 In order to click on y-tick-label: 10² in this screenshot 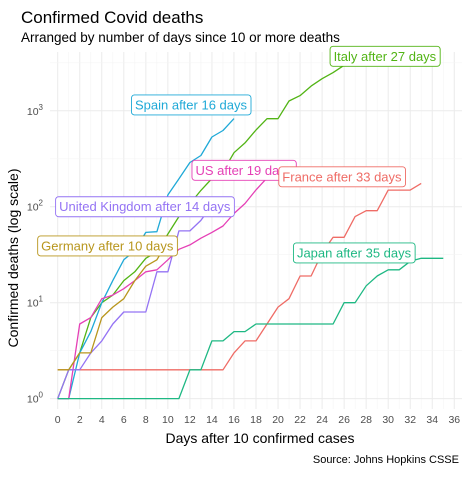, I will do `click(35, 206)`.